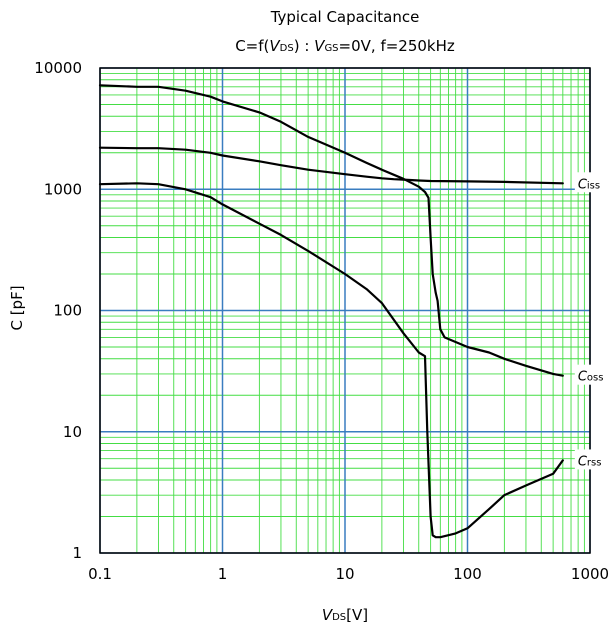 The width and height of the screenshot is (616, 632). I want to click on x-tick-label: 100, so click(467, 574).